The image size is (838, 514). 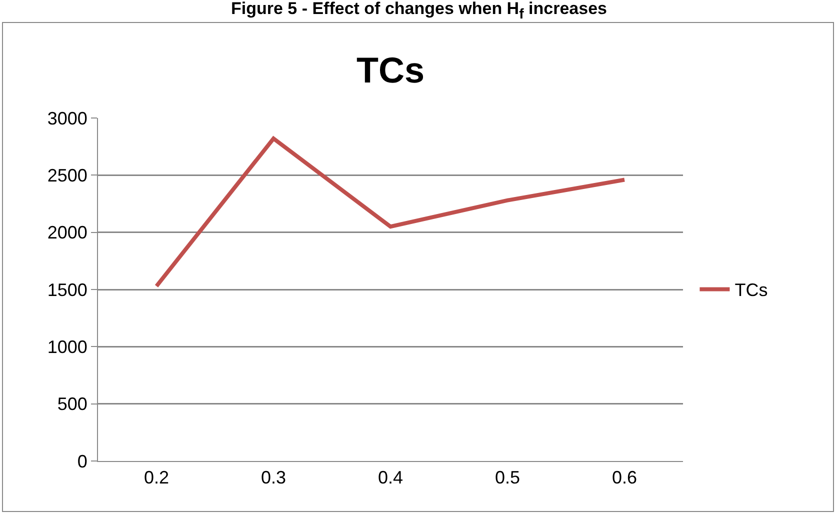 What do you see at coordinates (67, 118) in the screenshot?
I see `y-tick-label: 3000` at bounding box center [67, 118].